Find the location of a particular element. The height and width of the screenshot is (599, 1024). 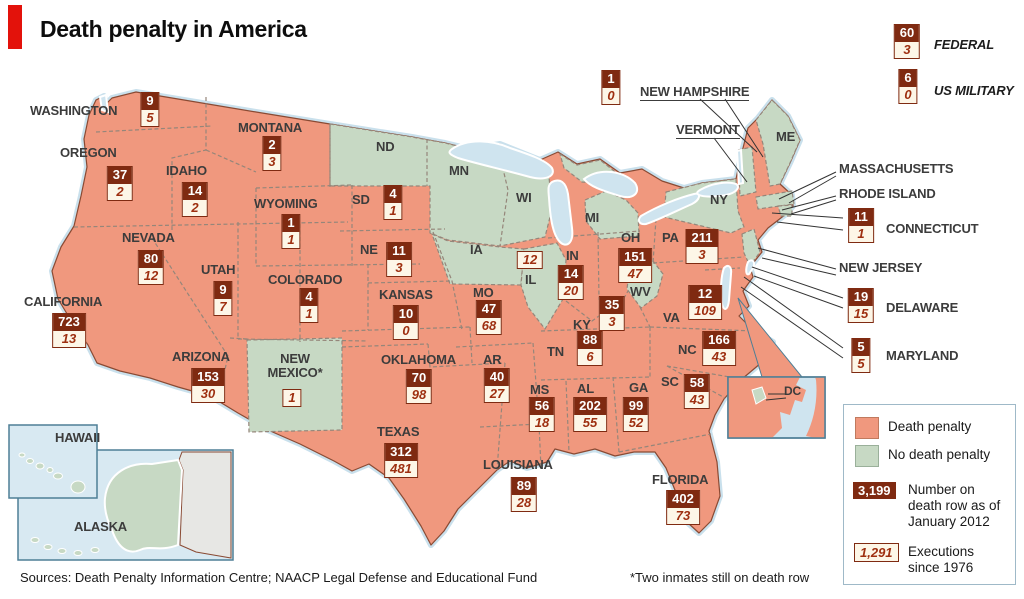

legend-label-no-death-penalty: No death penalty is located at coordinates (939, 454).